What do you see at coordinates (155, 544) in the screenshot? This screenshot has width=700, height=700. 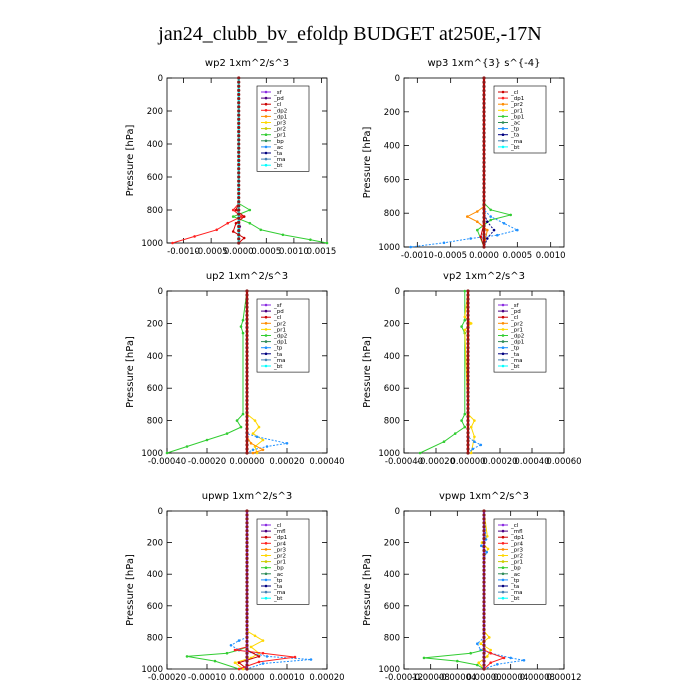 I see `y-tick-label: 200` at bounding box center [155, 544].